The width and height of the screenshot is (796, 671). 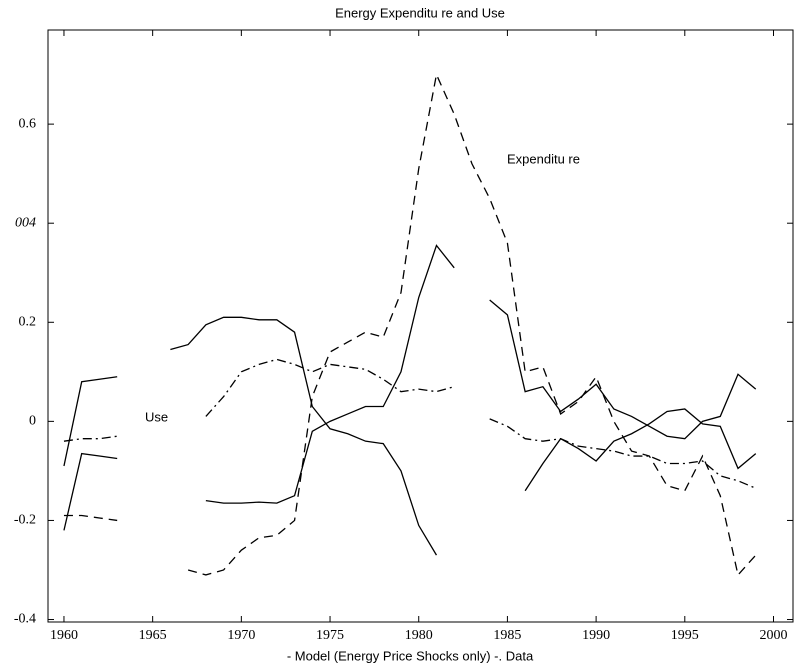 I want to click on x-tick-label: 1960, so click(x=64, y=635).